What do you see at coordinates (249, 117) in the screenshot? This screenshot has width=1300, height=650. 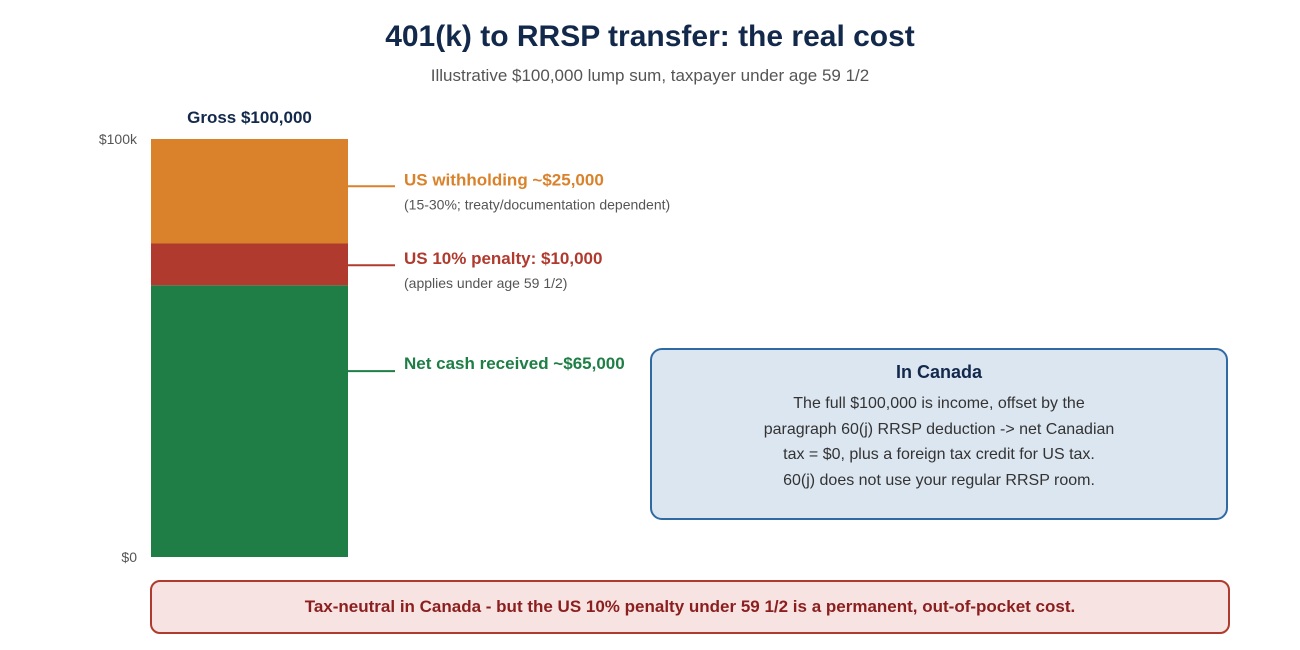 I see `bar-category-label: Gross $100,000` at bounding box center [249, 117].